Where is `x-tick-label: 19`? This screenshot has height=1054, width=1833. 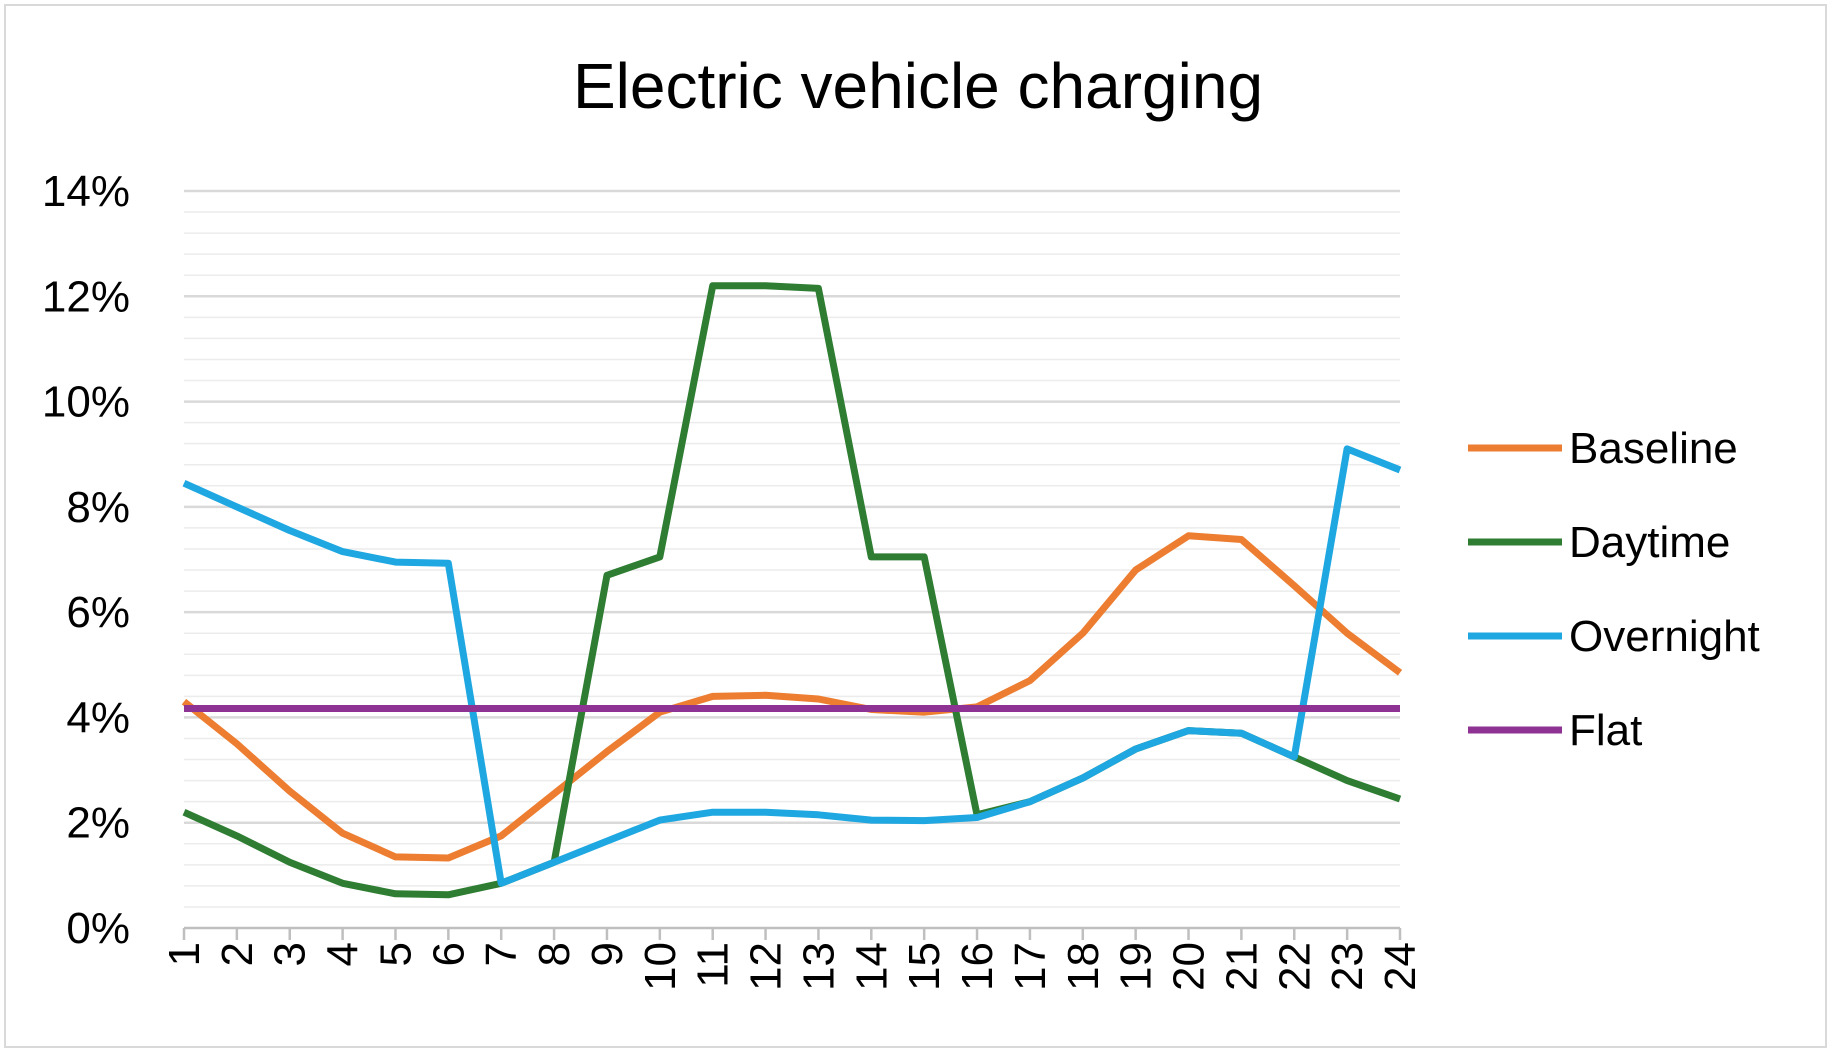 x-tick-label: 19 is located at coordinates (1136, 966).